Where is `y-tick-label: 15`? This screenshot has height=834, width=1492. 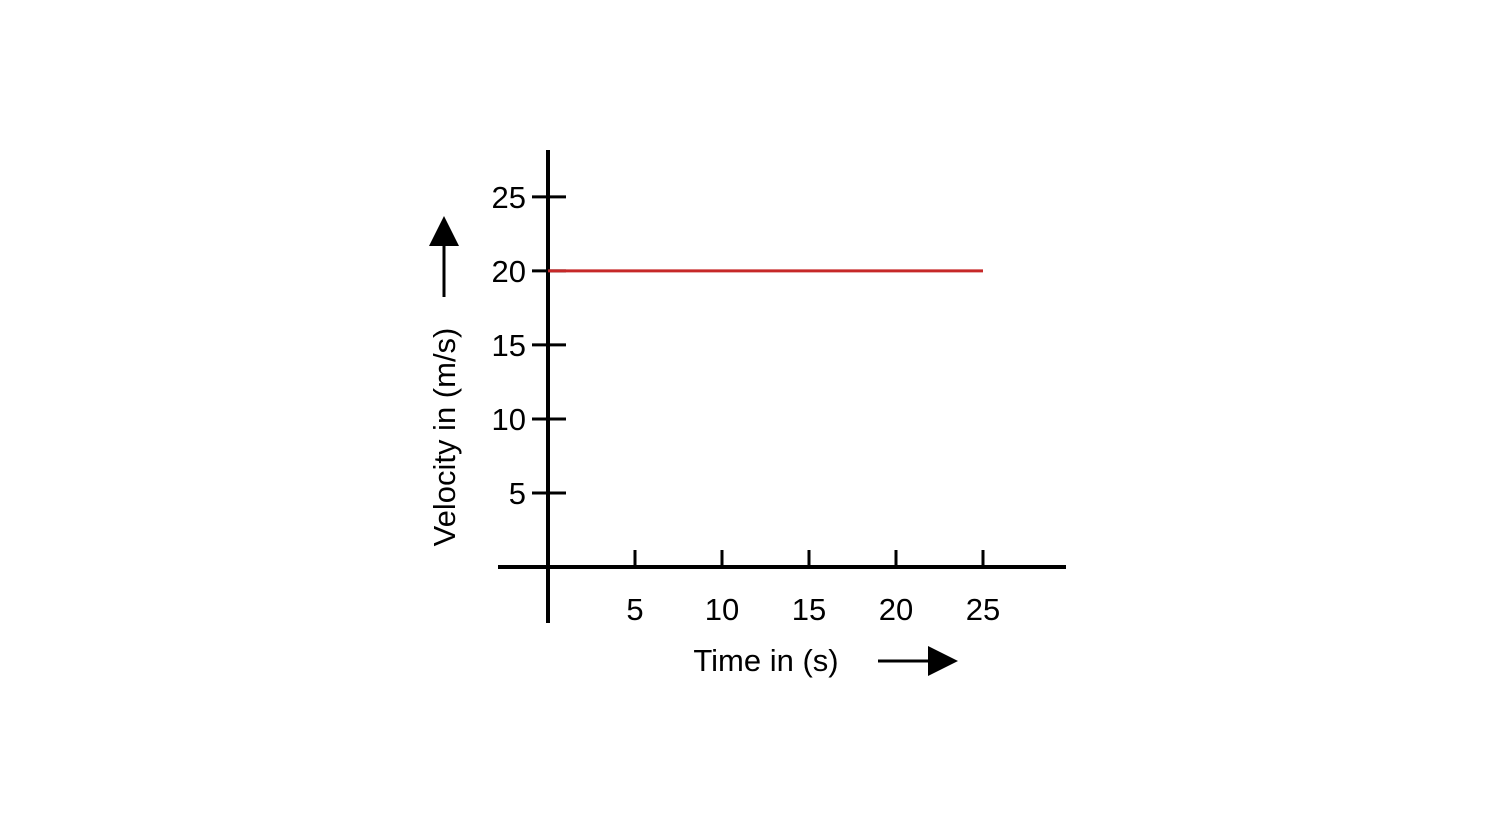 y-tick-label: 15 is located at coordinates (509, 345).